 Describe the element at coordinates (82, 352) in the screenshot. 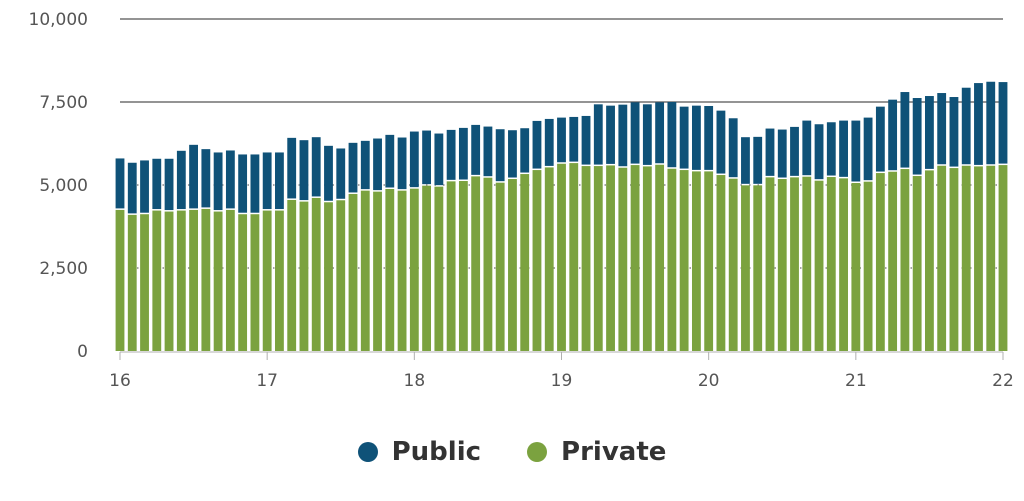

I see `y-tick-label: 0` at that location.